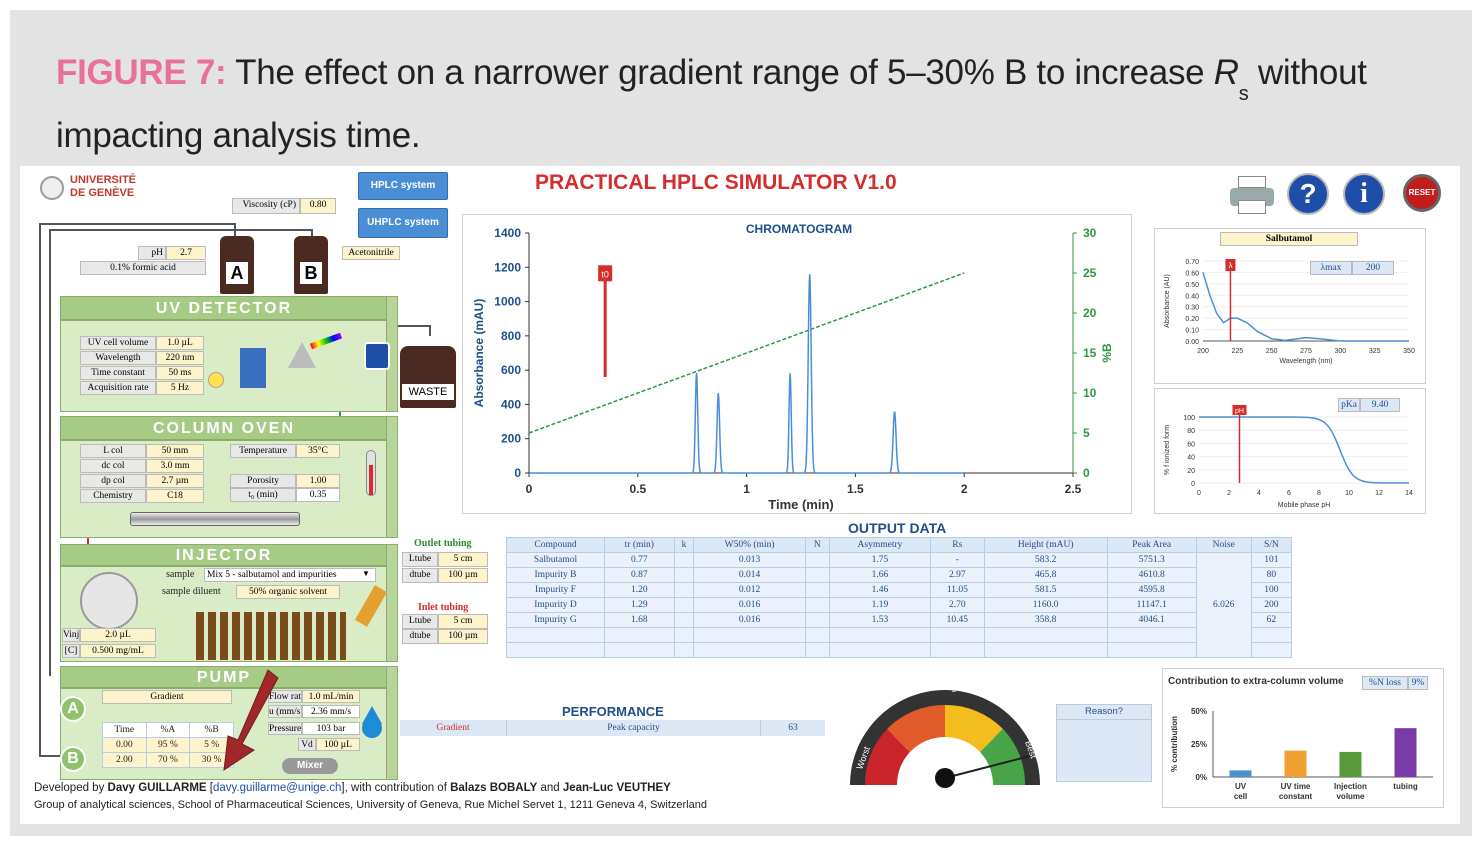 This screenshot has height=846, width=1482. I want to click on hplc-system-button: HPLC system, so click(403, 186).